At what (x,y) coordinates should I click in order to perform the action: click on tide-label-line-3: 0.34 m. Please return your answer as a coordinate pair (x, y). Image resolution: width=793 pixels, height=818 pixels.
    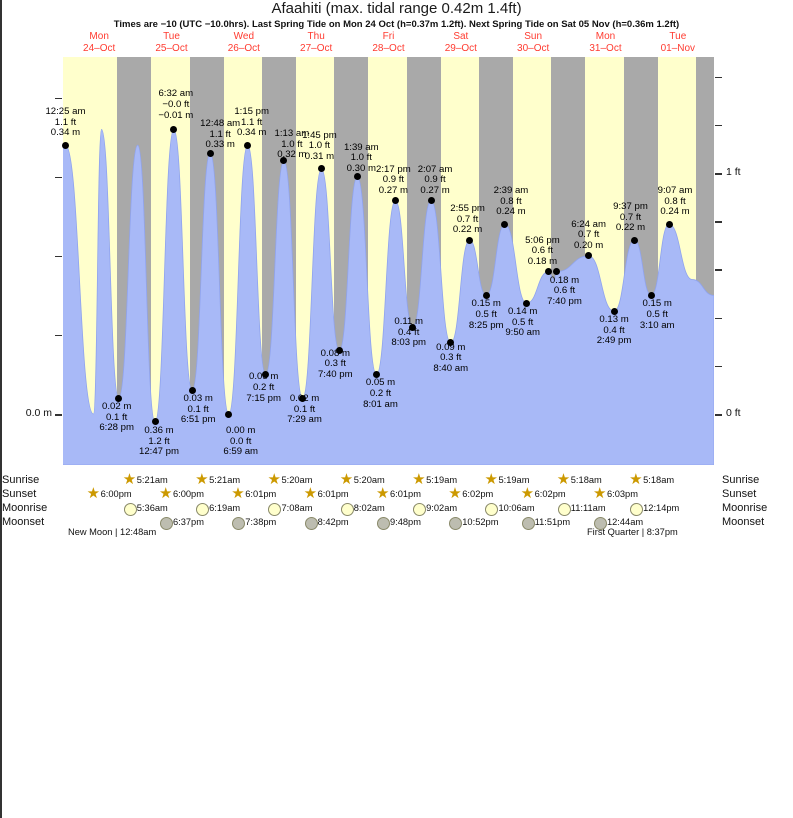
    Looking at the image, I should click on (251, 133).